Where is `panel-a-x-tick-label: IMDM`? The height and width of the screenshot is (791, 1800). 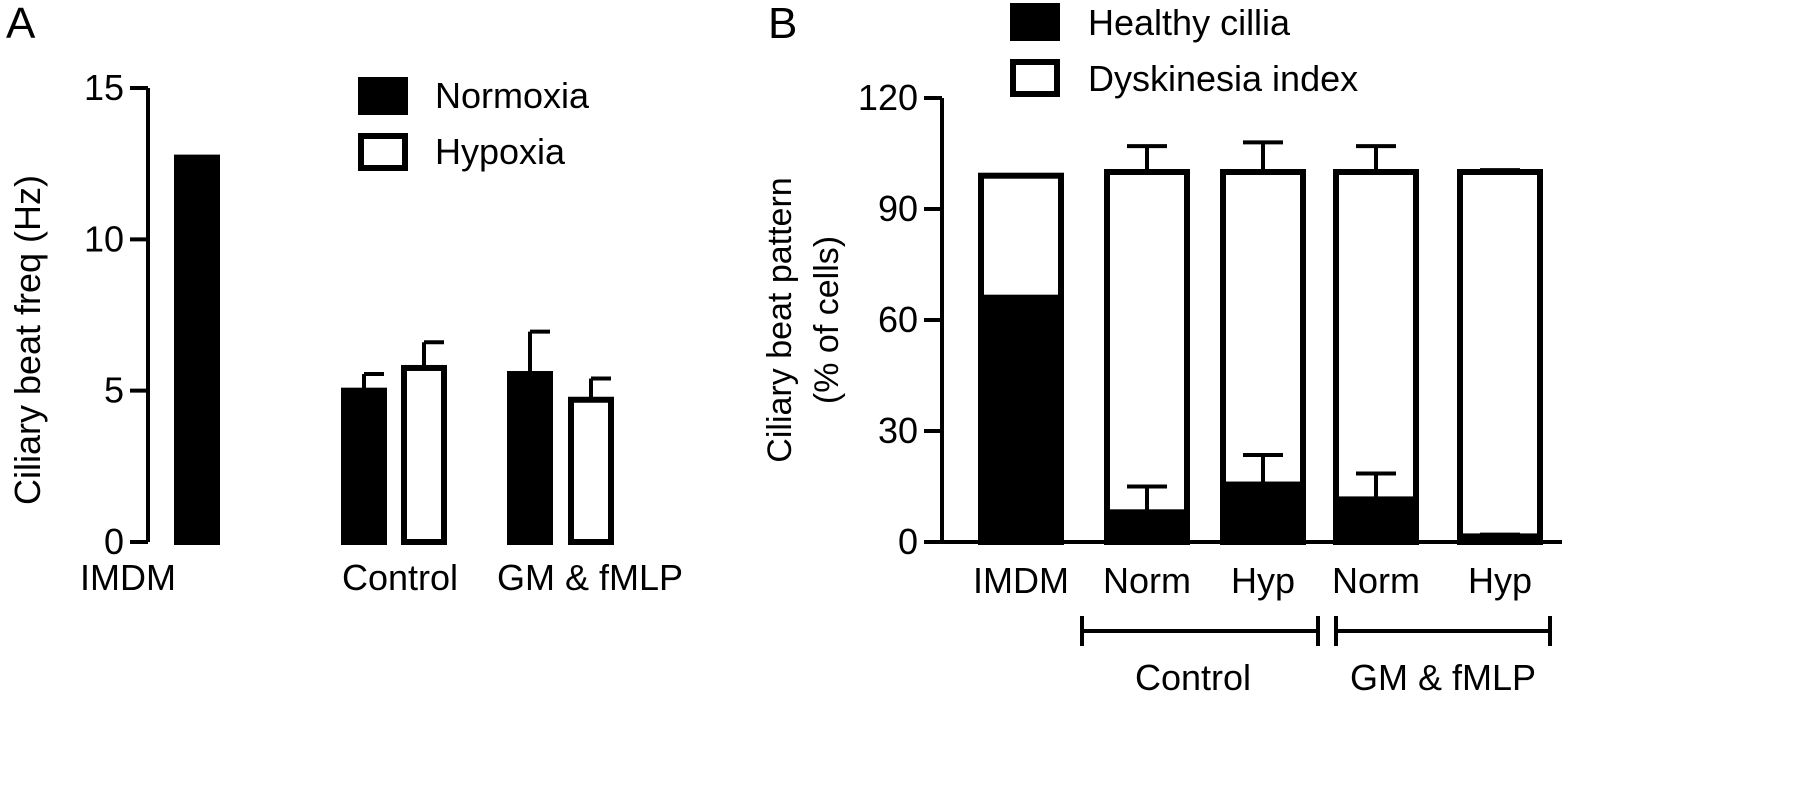
panel-a-x-tick-label: IMDM is located at coordinates (128, 577).